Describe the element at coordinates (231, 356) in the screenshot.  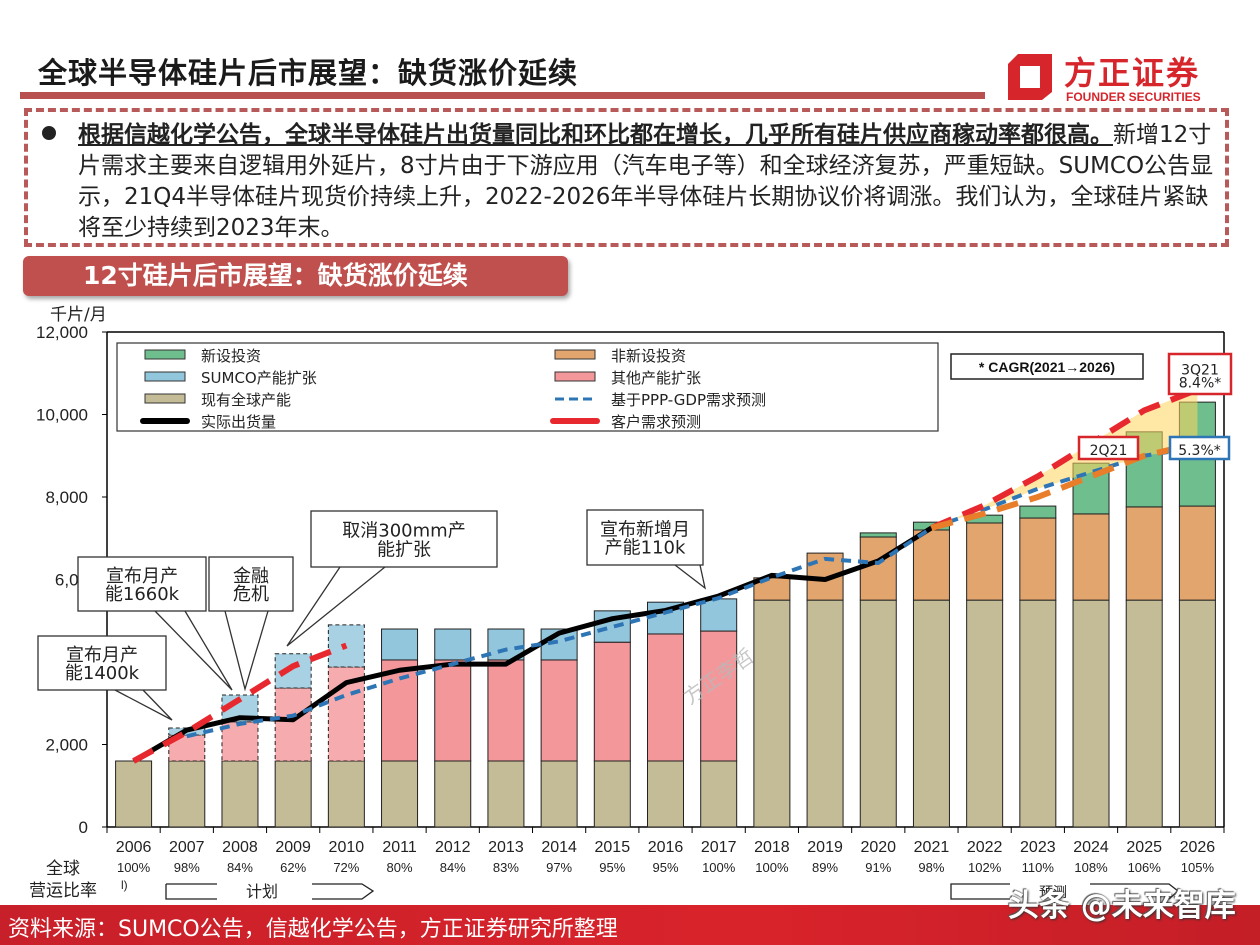
I see `legend-label: 新设投资` at that location.